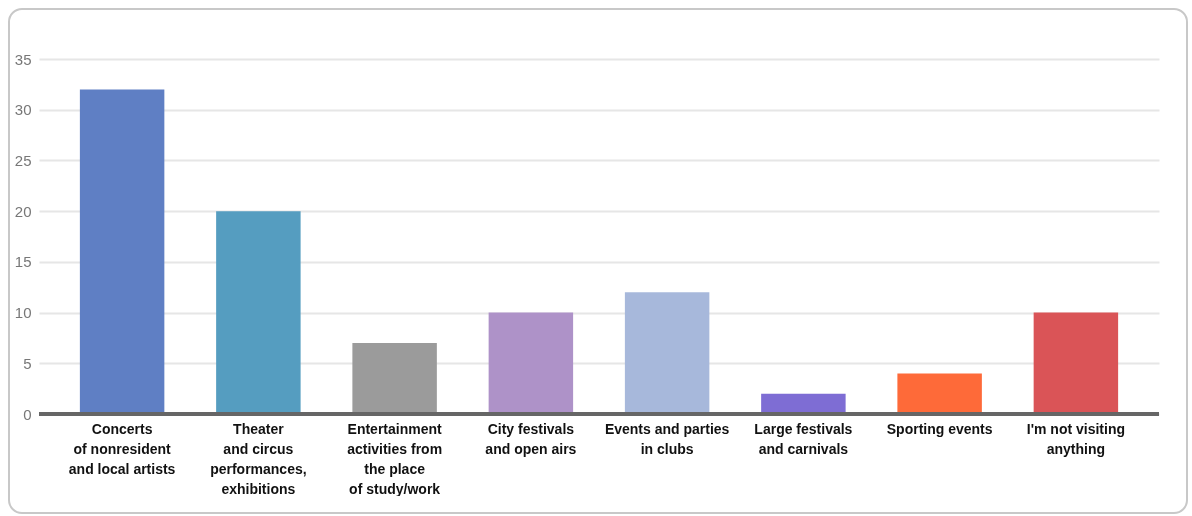 The image size is (1192, 516). What do you see at coordinates (27, 414) in the screenshot?
I see `y-tick-label: 0` at bounding box center [27, 414].